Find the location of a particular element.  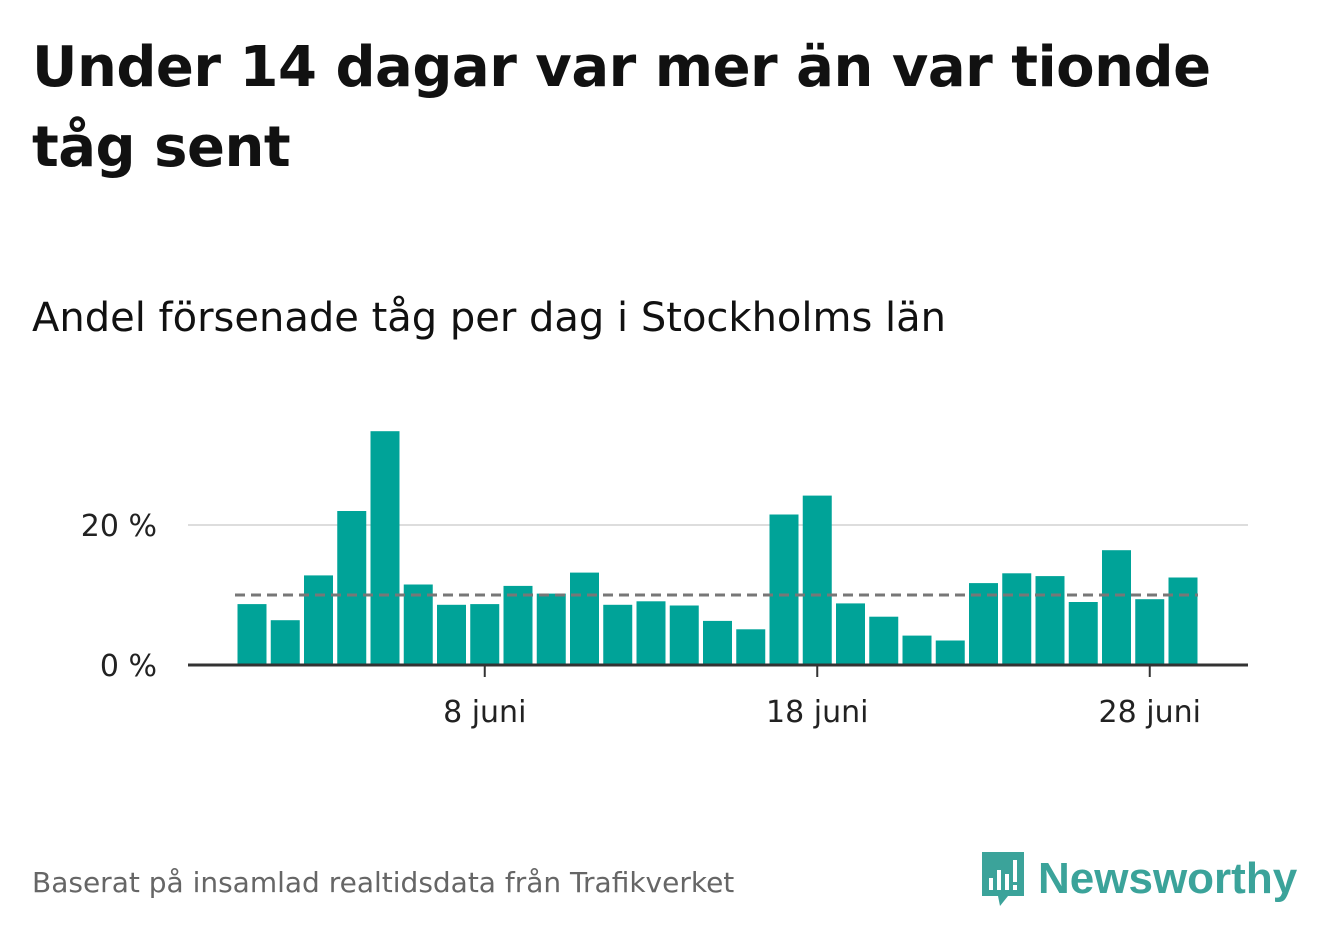

newsworthy-logo: Newsworthy is located at coordinates (1137, 879).